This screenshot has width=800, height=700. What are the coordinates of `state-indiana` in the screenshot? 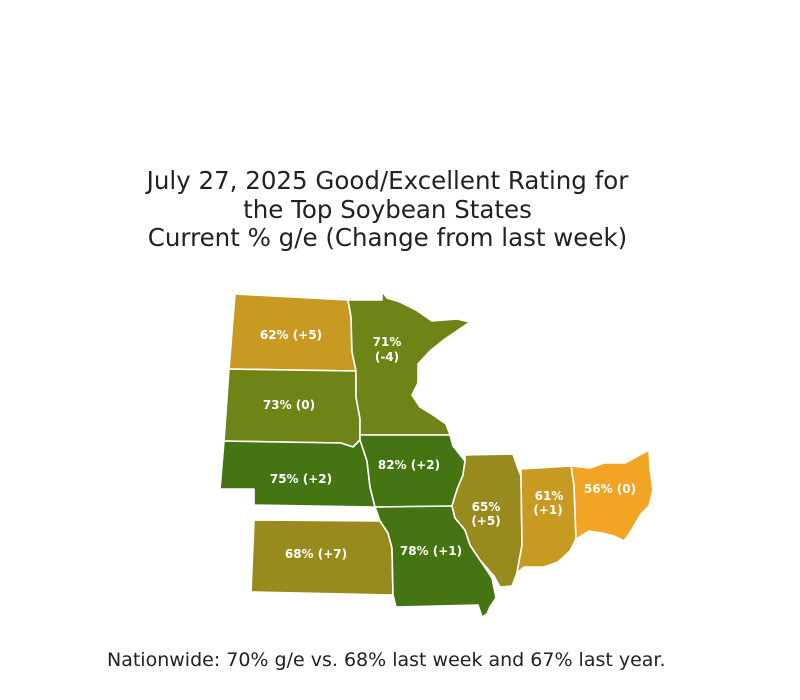 It's located at (546, 519).